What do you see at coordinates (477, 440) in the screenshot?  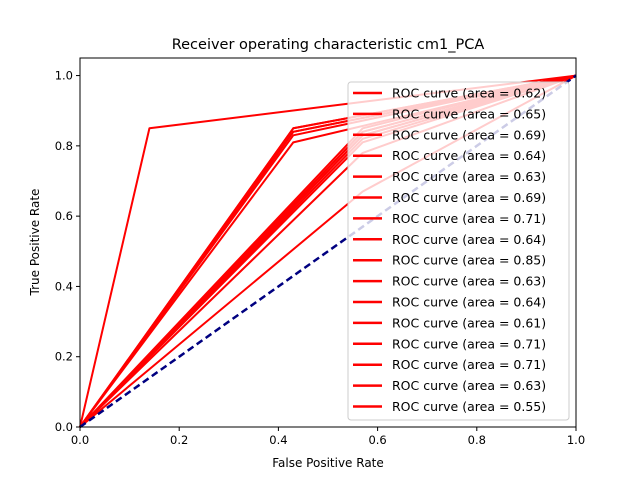 I see `x-tick-label: 0.8` at bounding box center [477, 440].